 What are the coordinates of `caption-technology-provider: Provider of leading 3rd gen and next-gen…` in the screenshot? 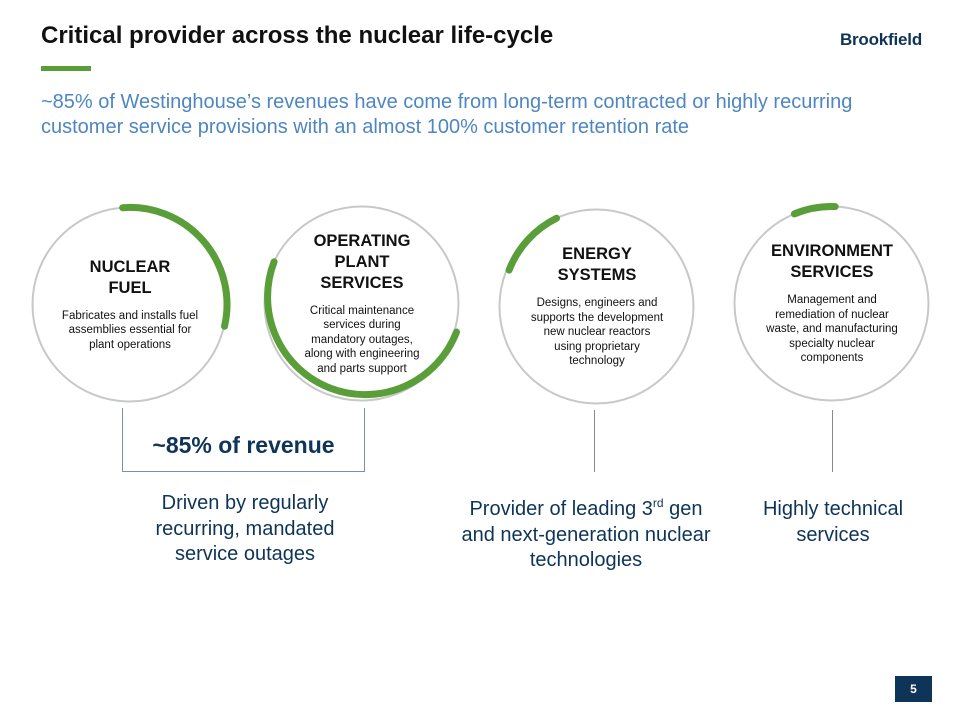 It's located at (586, 532).